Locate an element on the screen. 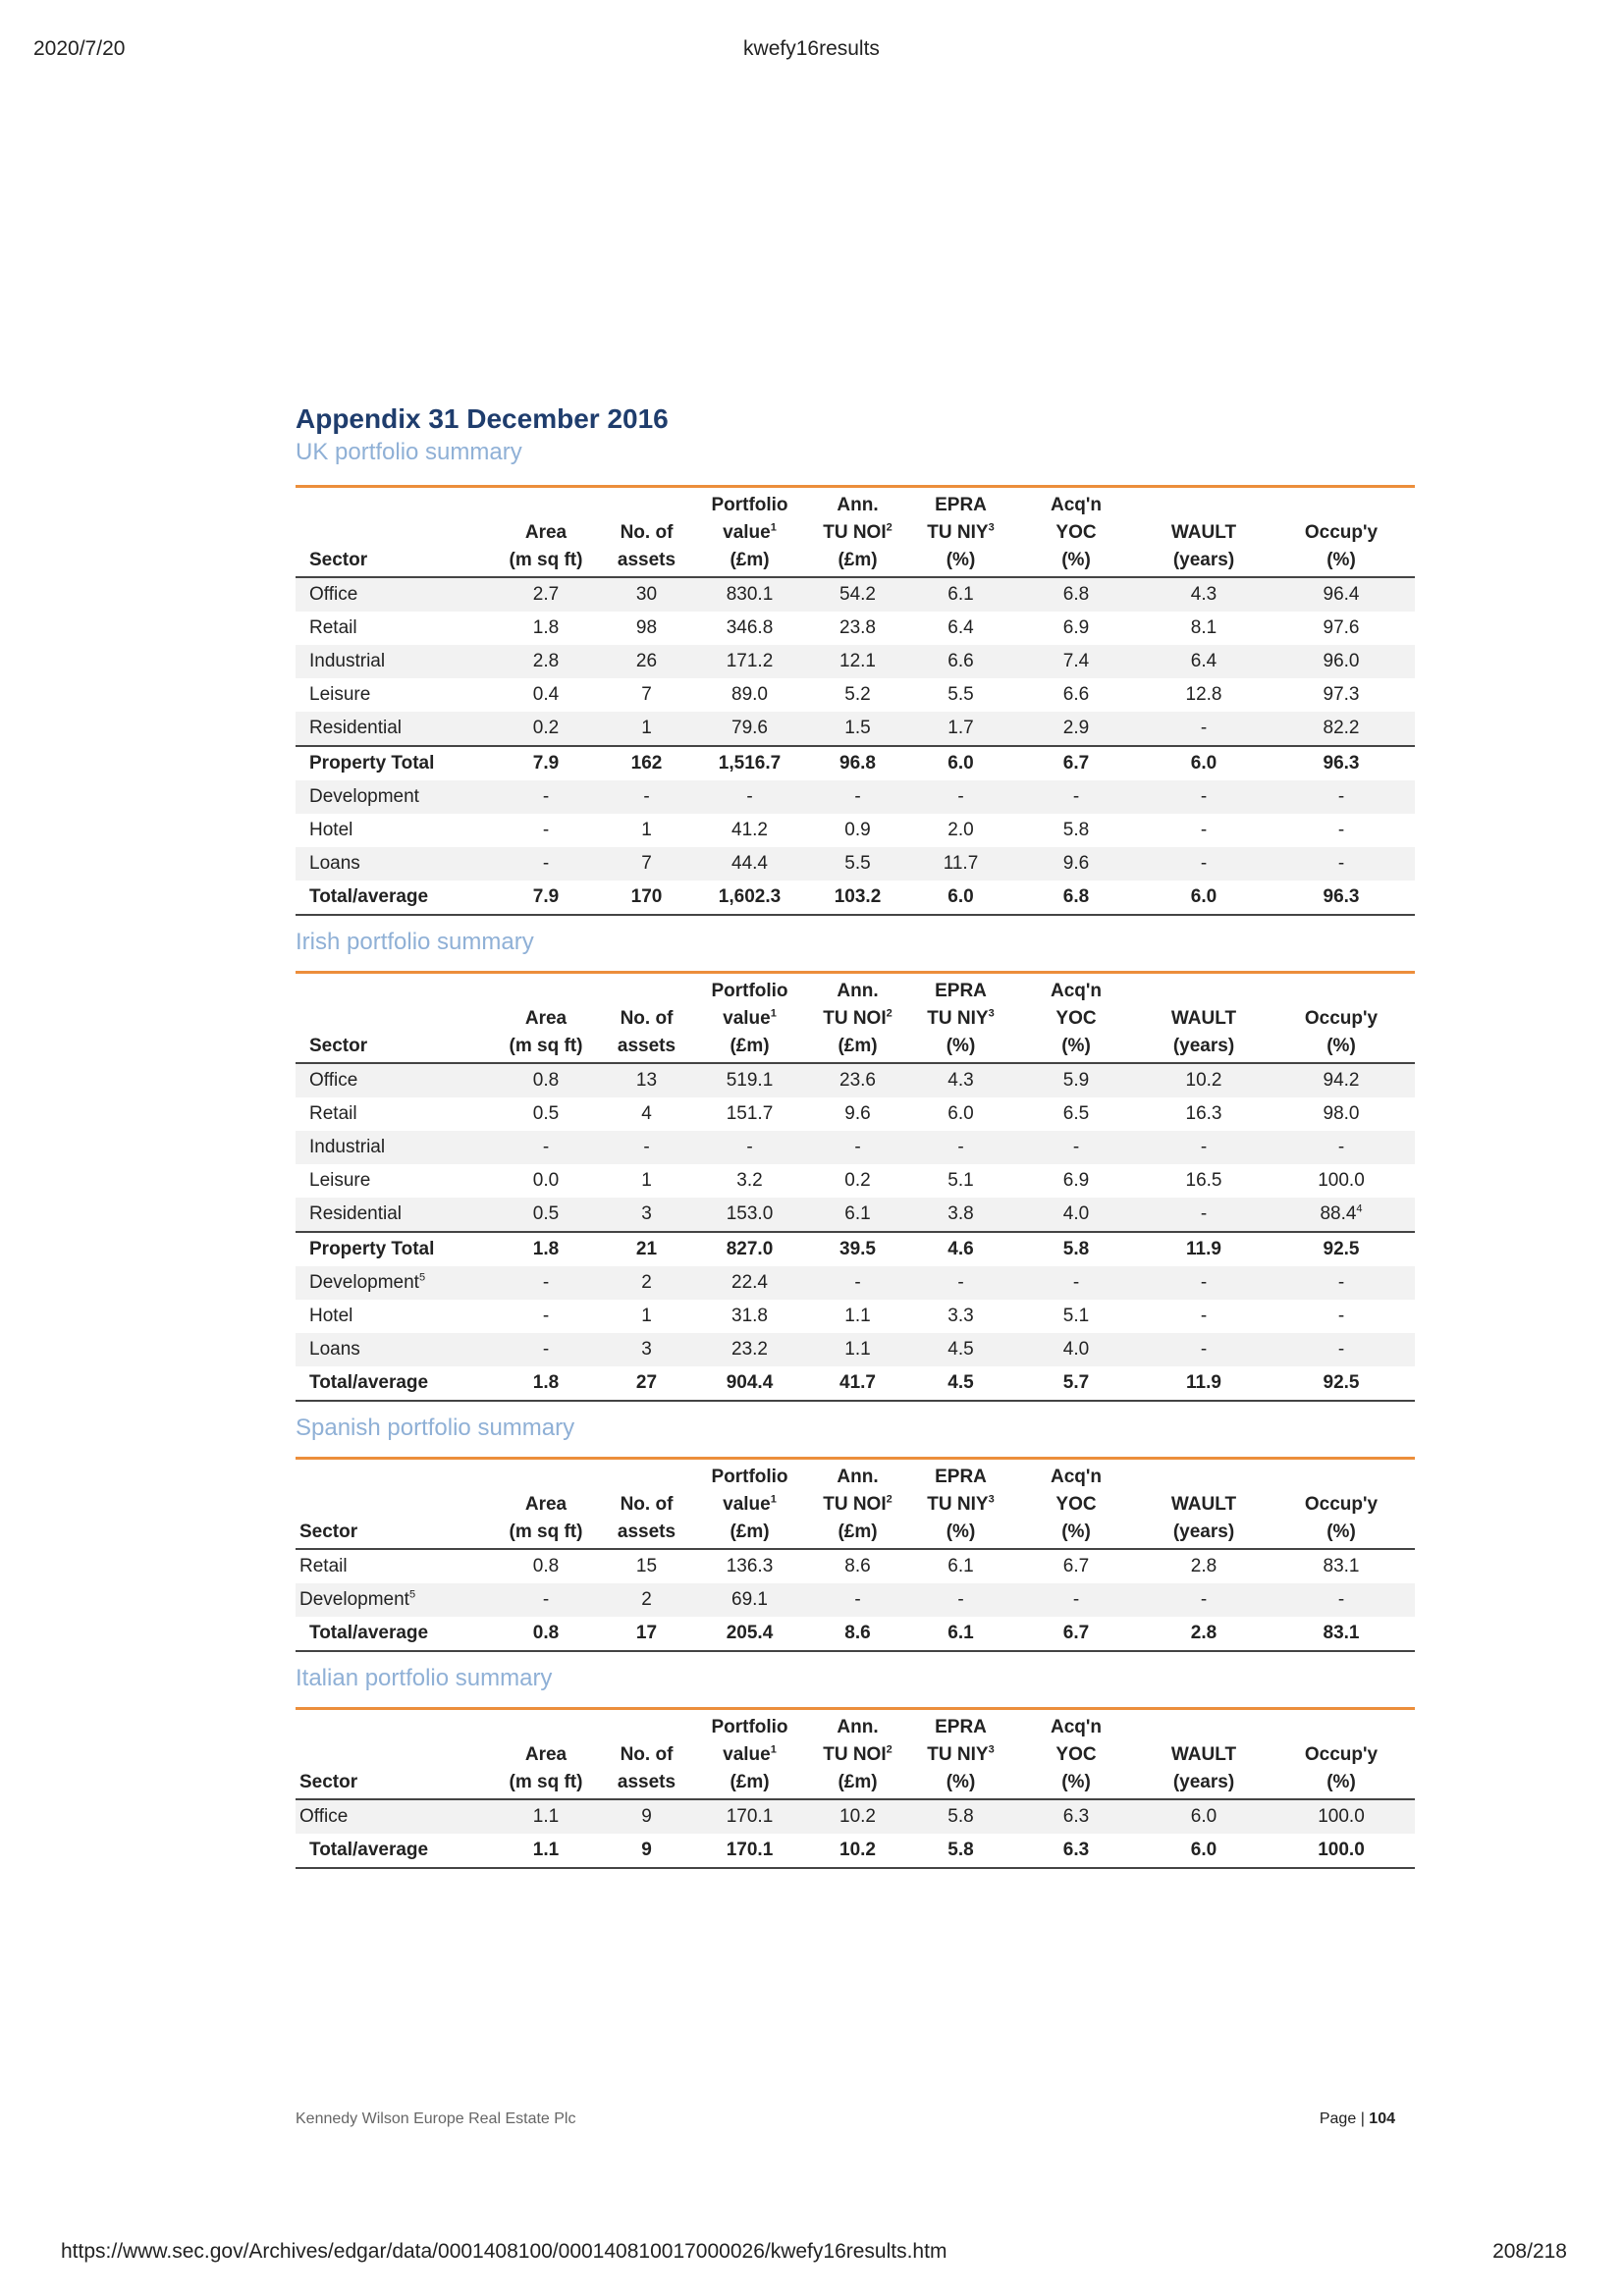 The width and height of the screenshot is (1623, 2296). cell-yoc: 6.8 is located at coordinates (1076, 595).